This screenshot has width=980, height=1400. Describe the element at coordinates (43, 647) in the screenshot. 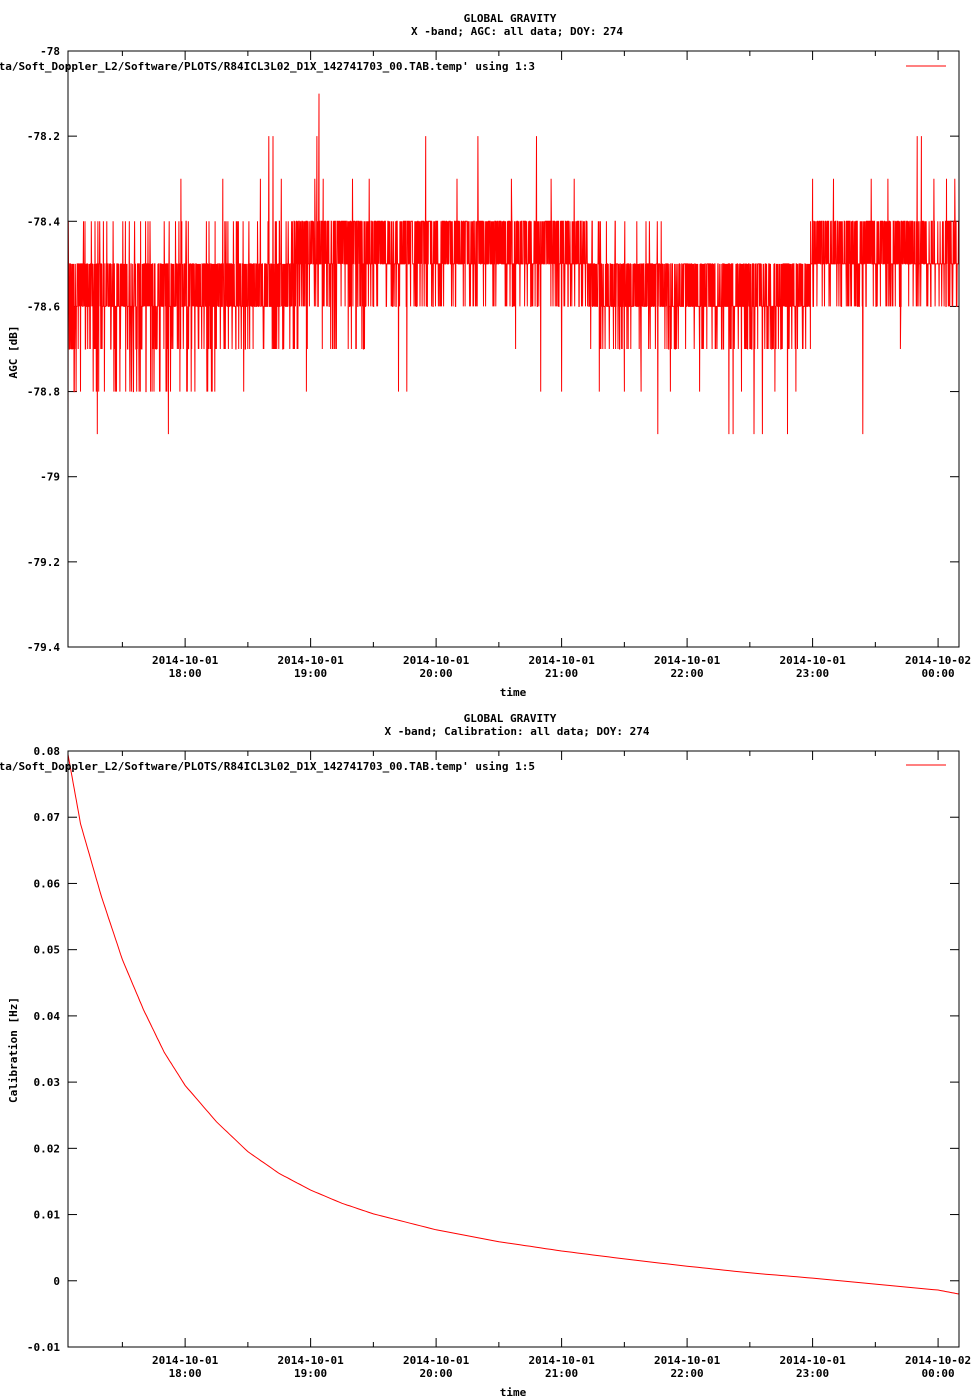

I see `agc-y-tick-label: -79.4` at that location.